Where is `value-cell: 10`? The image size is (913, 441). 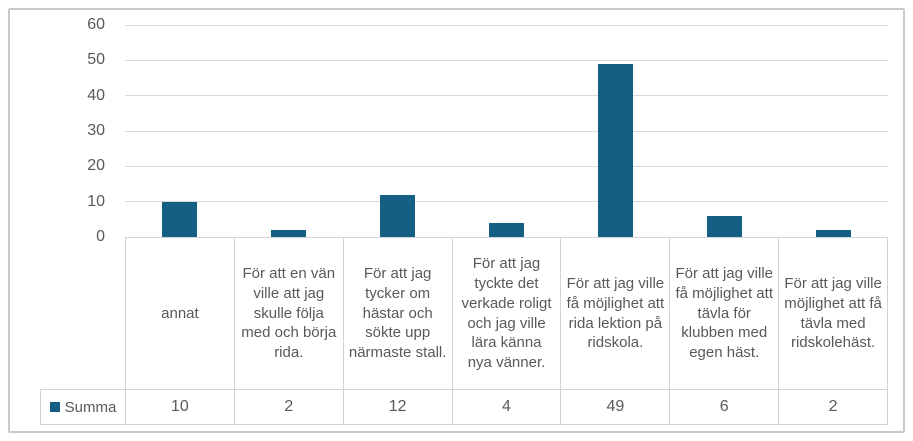
value-cell: 10 is located at coordinates (179, 407).